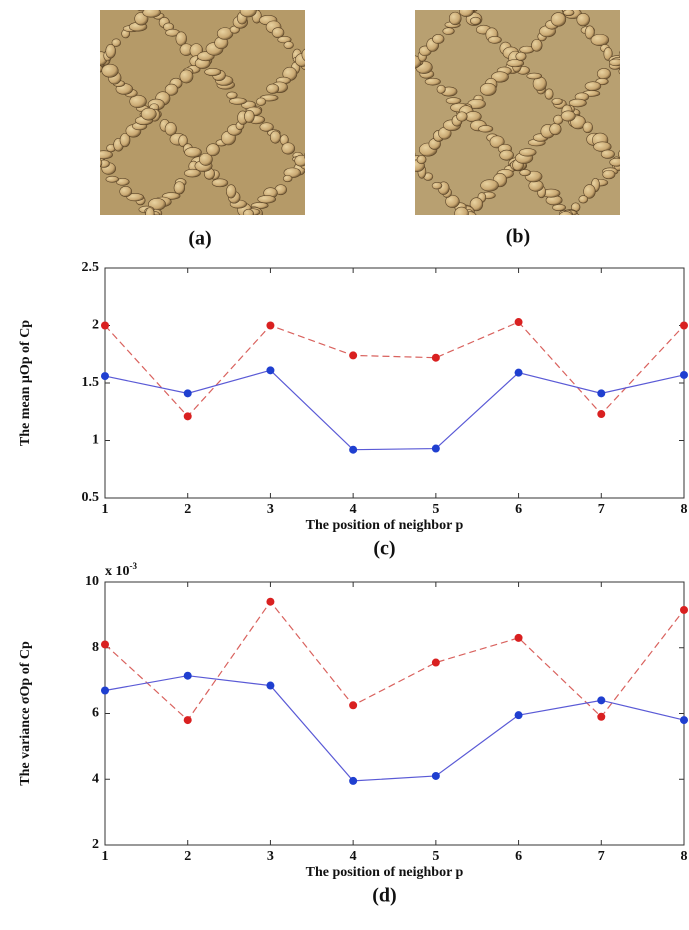 This screenshot has height=930, width=689. Describe the element at coordinates (95, 440) in the screenshot. I see `y-tick-label: 1` at that location.